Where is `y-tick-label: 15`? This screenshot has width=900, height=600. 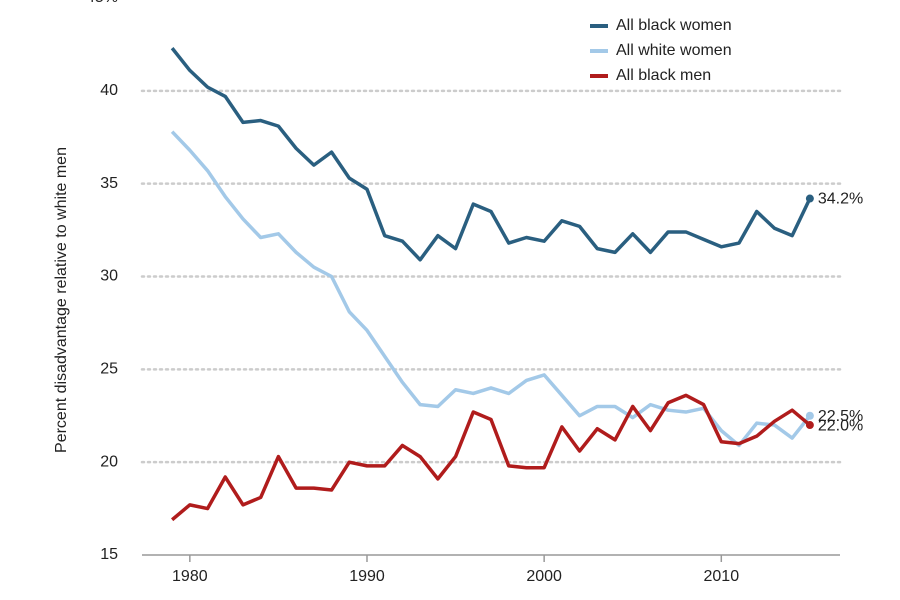 y-tick-label: 15 is located at coordinates (109, 554).